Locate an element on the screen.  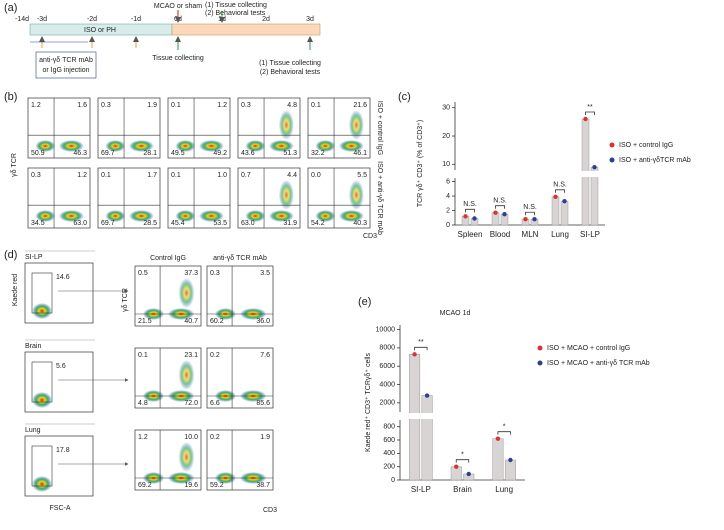
axis-label: Kaede red is located at coordinates (15, 290).